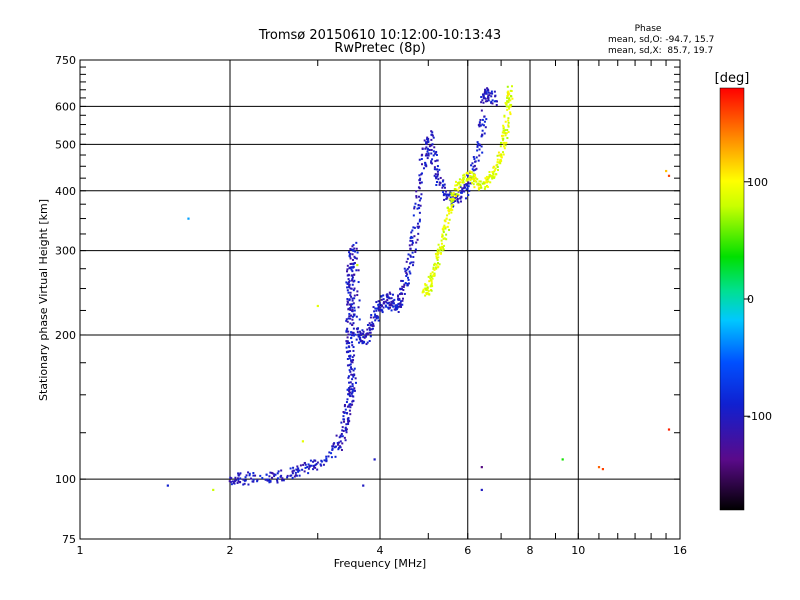 This screenshot has height=600, width=800. What do you see at coordinates (758, 299) in the screenshot?
I see `colorbar-ticks: 100 0 -100` at bounding box center [758, 299].